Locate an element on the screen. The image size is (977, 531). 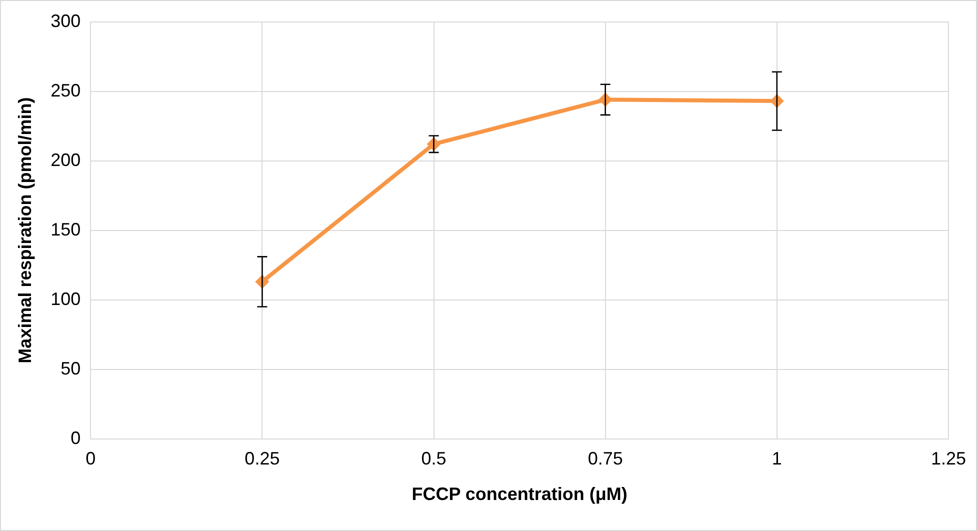
x-tick-label: 0.75 is located at coordinates (605, 458).